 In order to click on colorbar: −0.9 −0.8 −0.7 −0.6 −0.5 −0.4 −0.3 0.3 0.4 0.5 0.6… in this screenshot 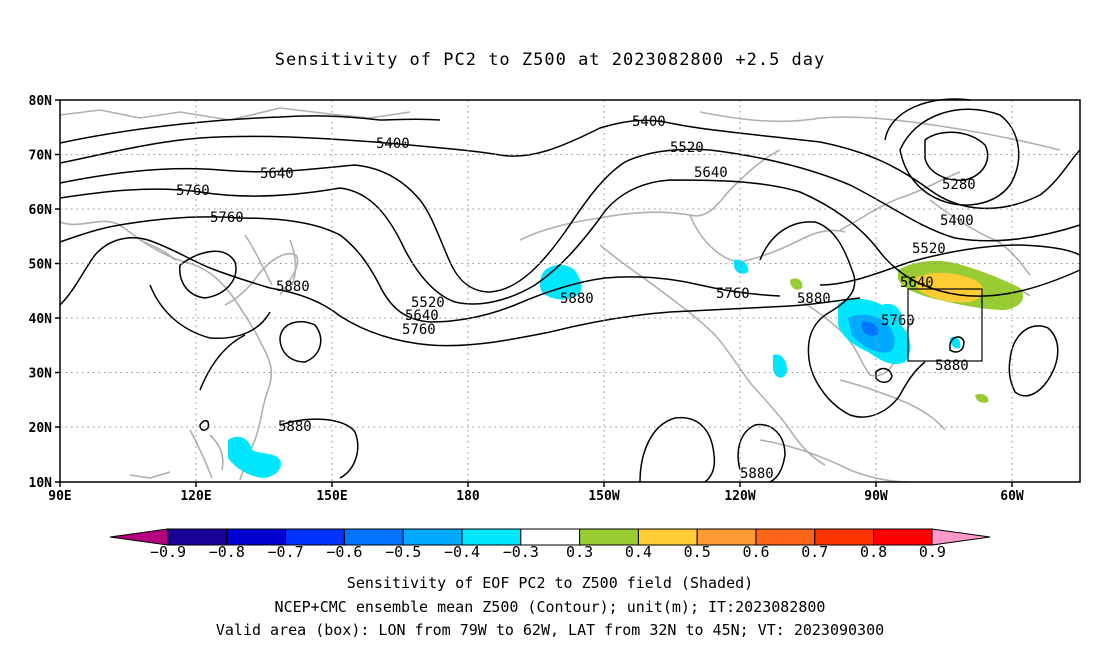, I will do `click(550, 544)`.